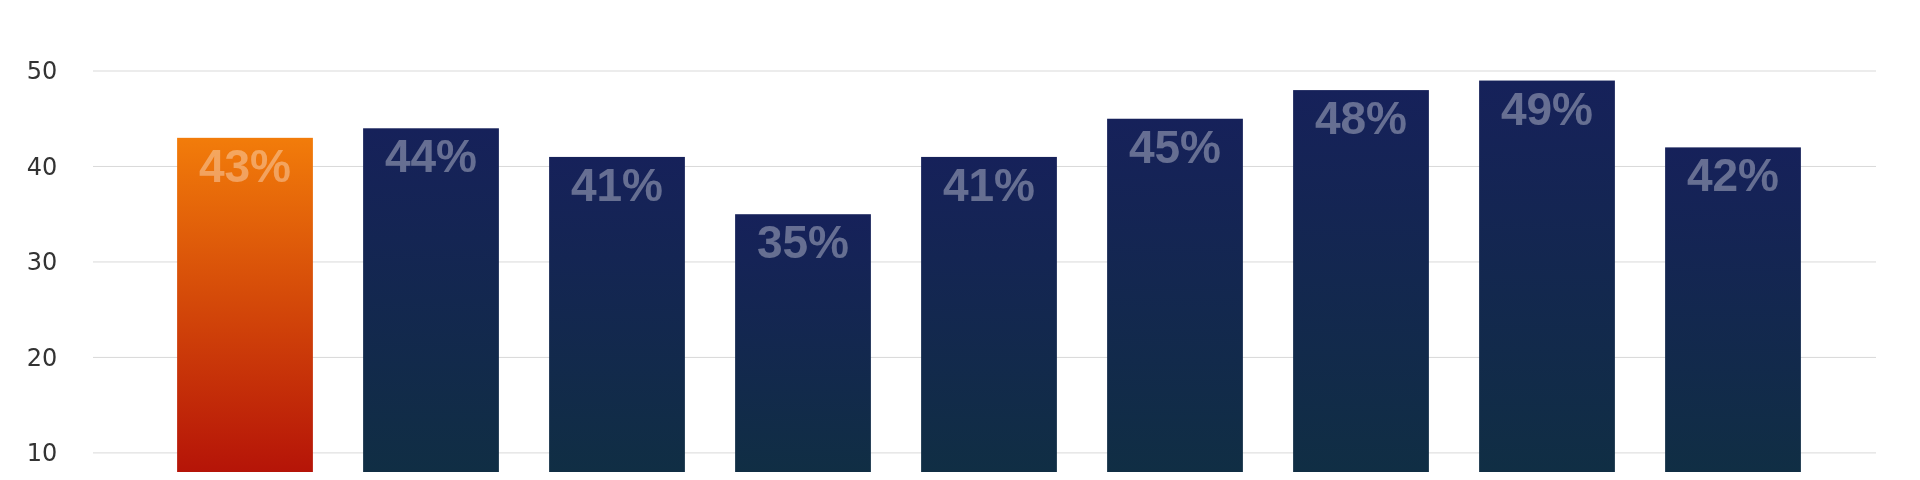  What do you see at coordinates (803, 242) in the screenshot?
I see `data-label: 35%` at bounding box center [803, 242].